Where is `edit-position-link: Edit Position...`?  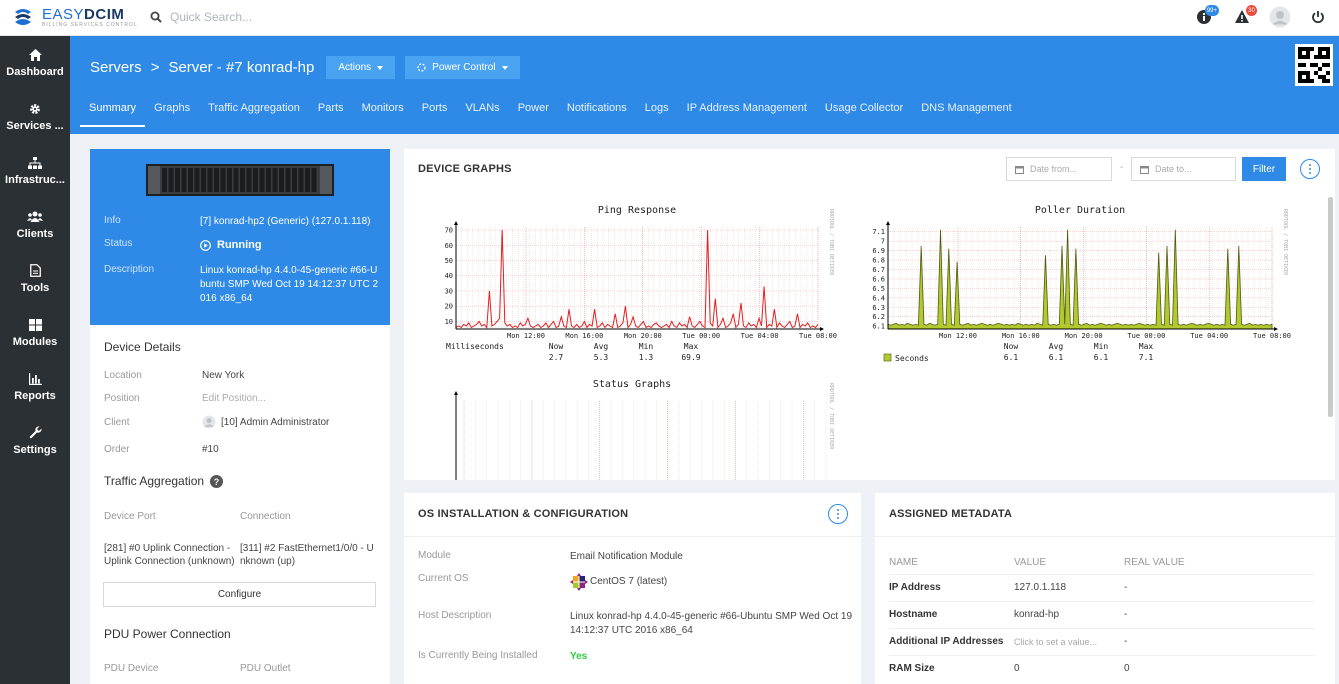
edit-position-link: Edit Position... is located at coordinates (234, 398).